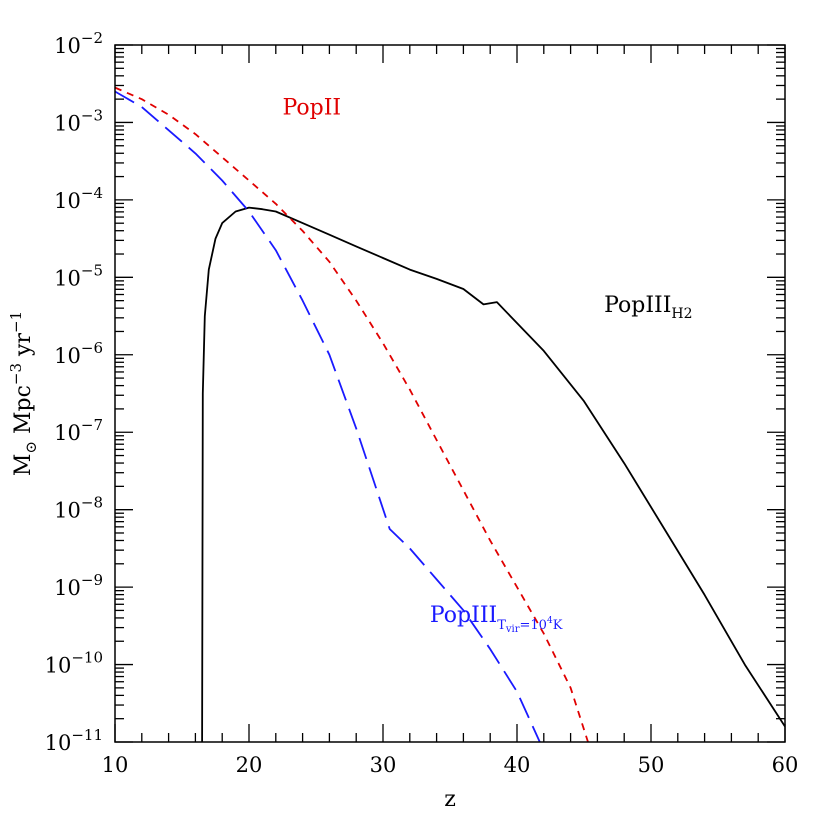  I want to click on series-label-popiii-tvir-sub-eq: =10, so click(533, 625).